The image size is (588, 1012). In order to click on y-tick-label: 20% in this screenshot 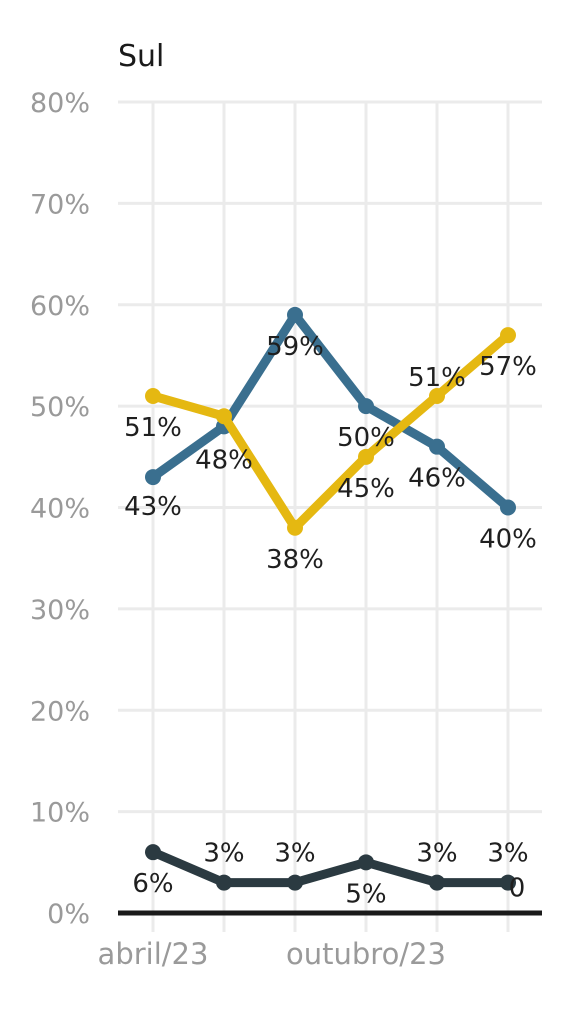, I will do `click(60, 711)`.